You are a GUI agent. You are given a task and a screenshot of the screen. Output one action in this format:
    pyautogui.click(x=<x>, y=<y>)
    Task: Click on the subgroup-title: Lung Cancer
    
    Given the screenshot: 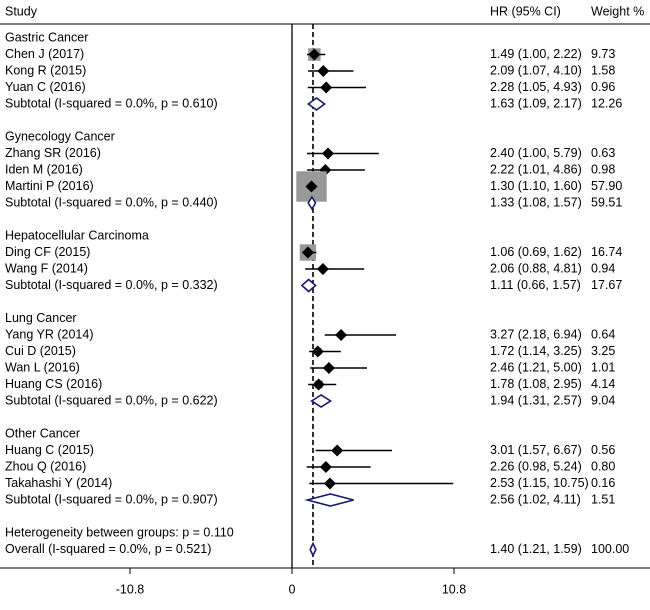 What is the action you would take?
    pyautogui.click(x=41, y=318)
    